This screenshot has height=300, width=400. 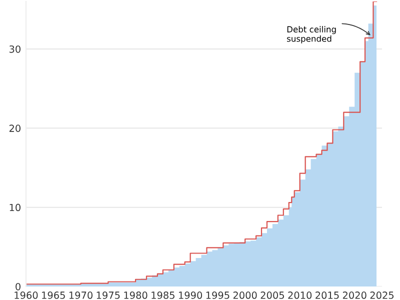 I want to click on x-tick-label: 1985, so click(x=163, y=295).